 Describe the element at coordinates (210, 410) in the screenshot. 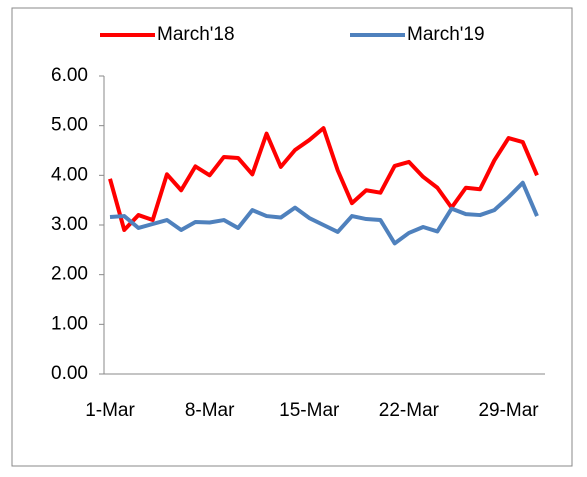

I see `x-tick-label: 8-Mar` at that location.